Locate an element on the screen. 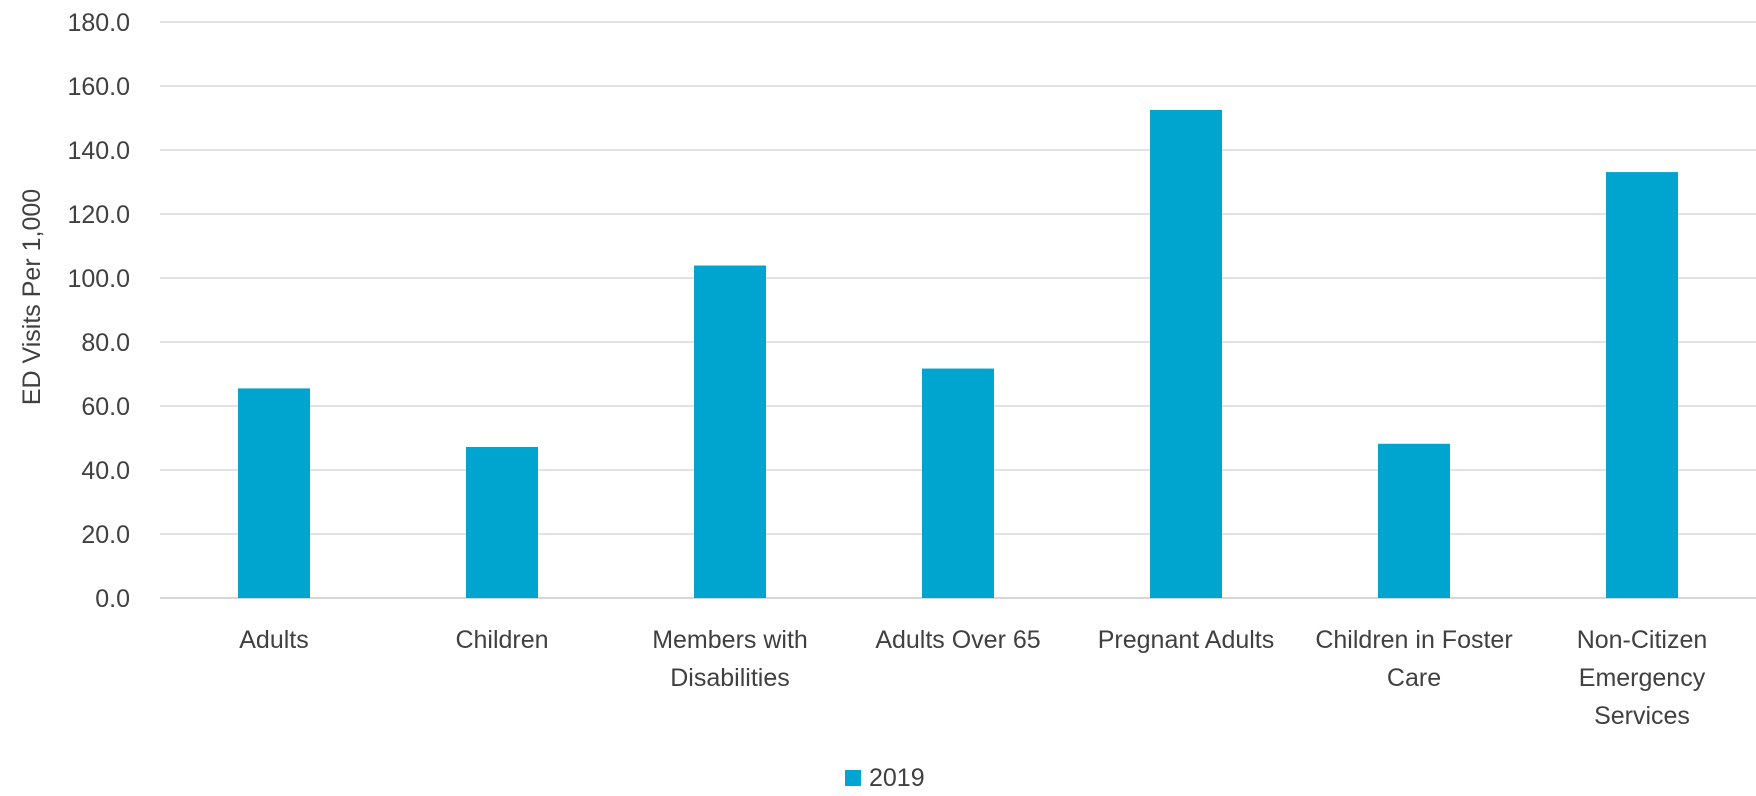 This screenshot has height=796, width=1756. y-tick-label: 80.0 is located at coordinates (105, 343).